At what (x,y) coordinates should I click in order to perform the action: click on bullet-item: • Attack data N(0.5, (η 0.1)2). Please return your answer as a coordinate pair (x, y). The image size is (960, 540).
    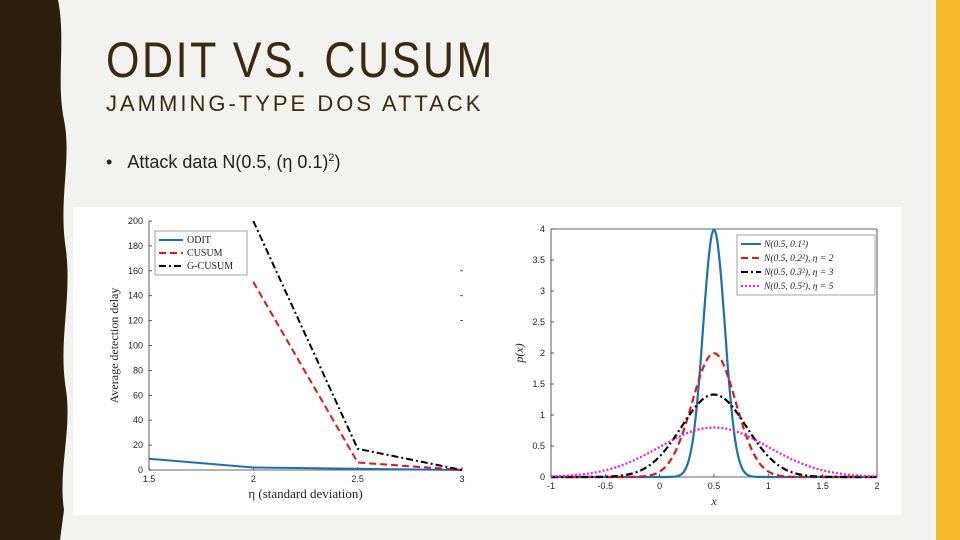
    Looking at the image, I should click on (223, 162).